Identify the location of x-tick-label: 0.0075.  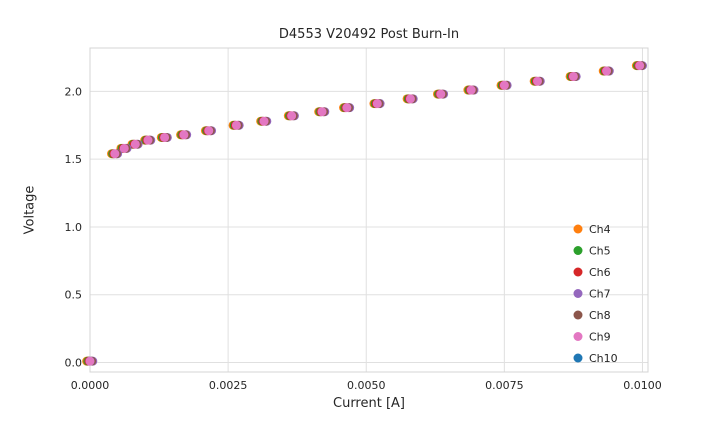
(504, 385).